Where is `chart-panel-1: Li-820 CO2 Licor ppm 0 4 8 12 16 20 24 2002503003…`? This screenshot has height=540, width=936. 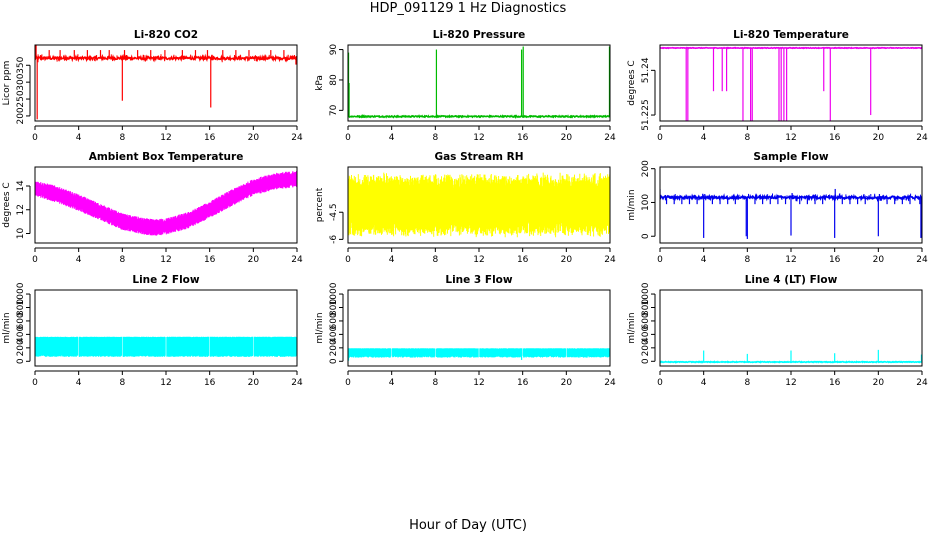 chart-panel-1: Li-820 CO2 Licor ppm 0 4 8 12 16 20 24 2002503003… is located at coordinates (152, 86).